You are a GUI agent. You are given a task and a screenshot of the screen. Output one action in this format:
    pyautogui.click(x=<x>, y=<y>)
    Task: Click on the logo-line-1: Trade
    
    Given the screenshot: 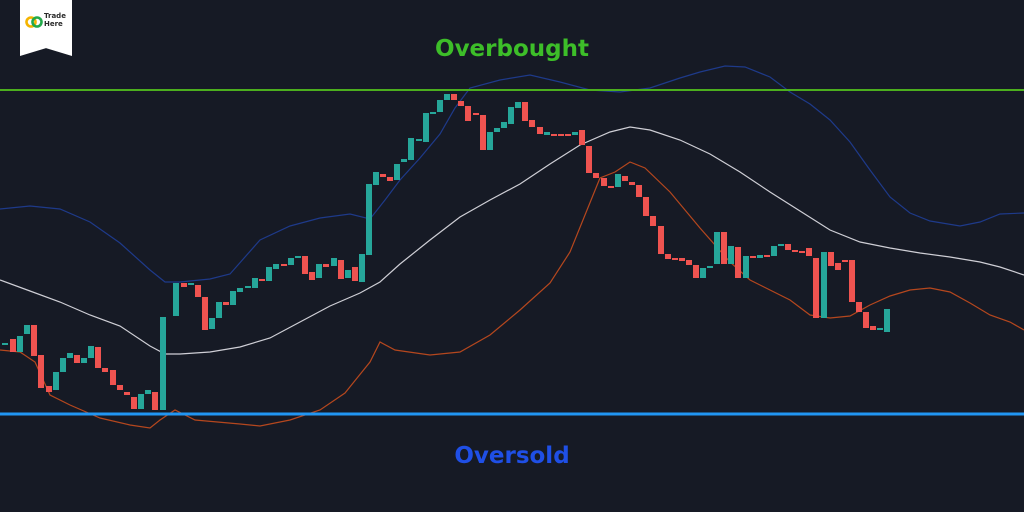 What is the action you would take?
    pyautogui.click(x=55, y=16)
    